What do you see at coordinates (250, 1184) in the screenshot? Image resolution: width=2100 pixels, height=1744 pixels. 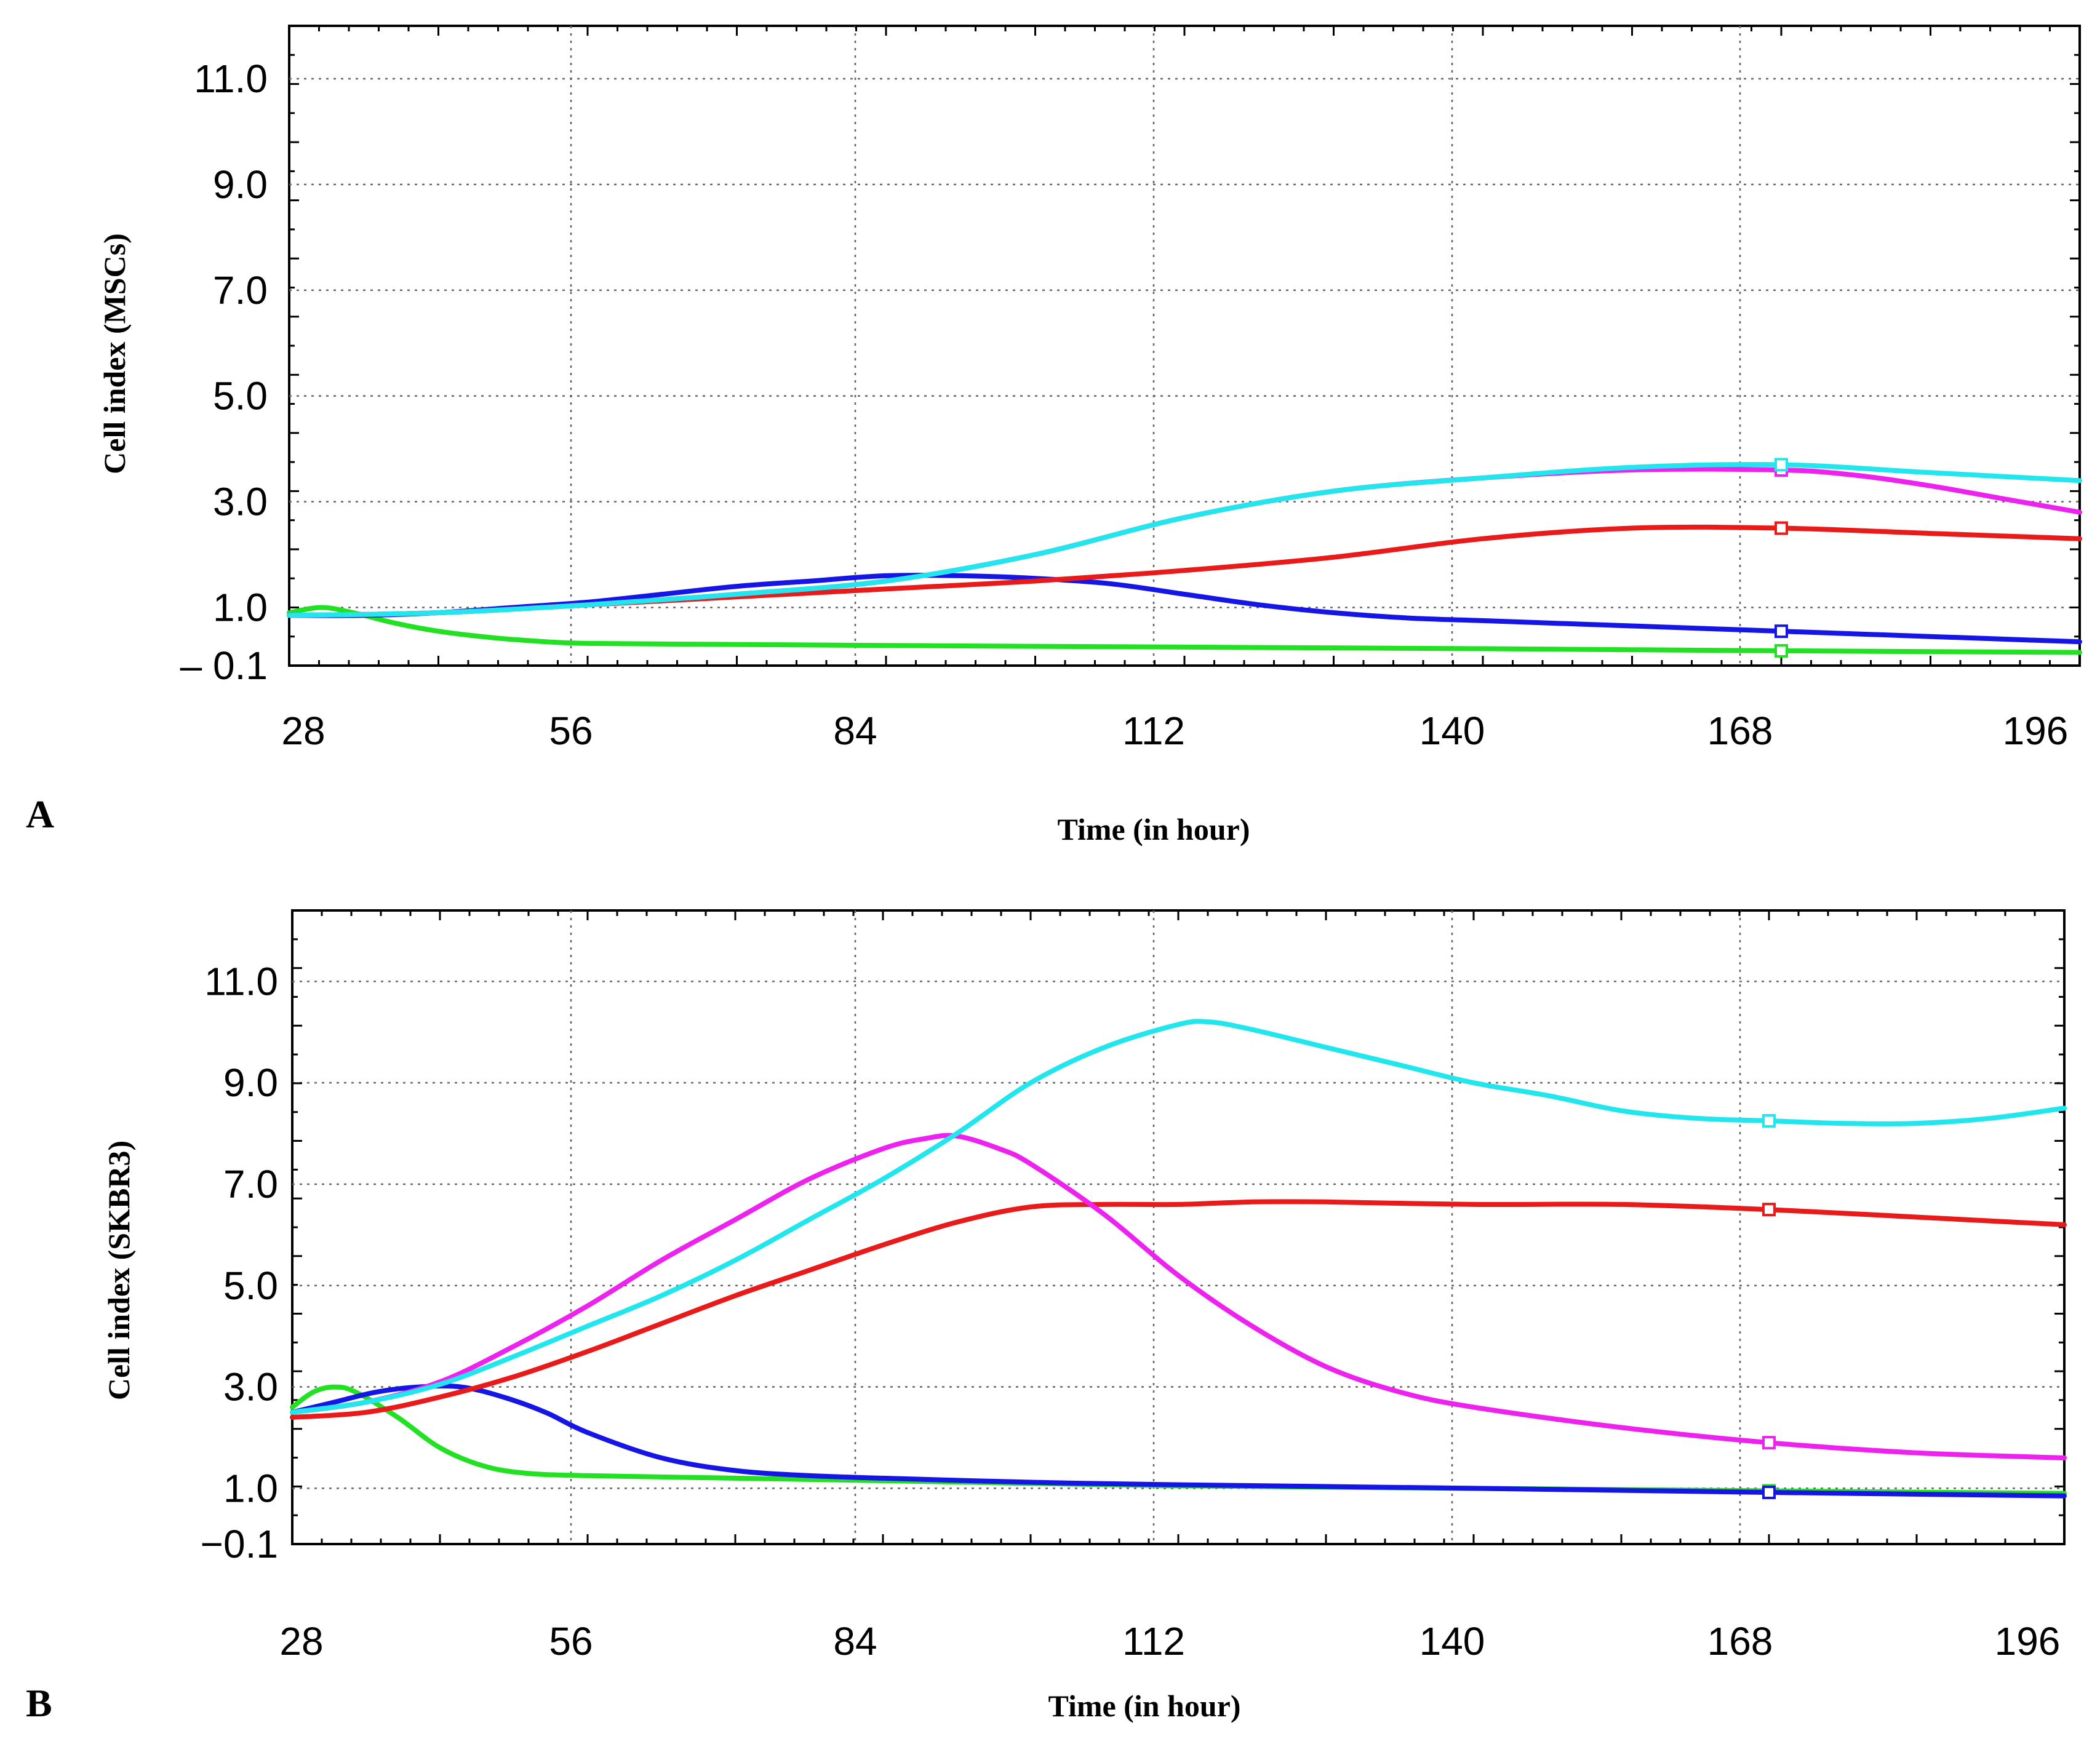 I see `panel-b-y-tick-label-7-0: 7.0` at bounding box center [250, 1184].